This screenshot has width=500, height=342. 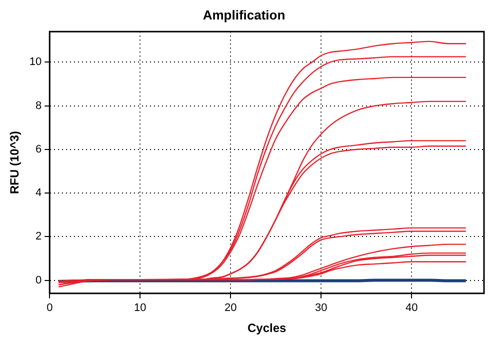 I want to click on y-tick-label: 8, so click(x=39, y=106).